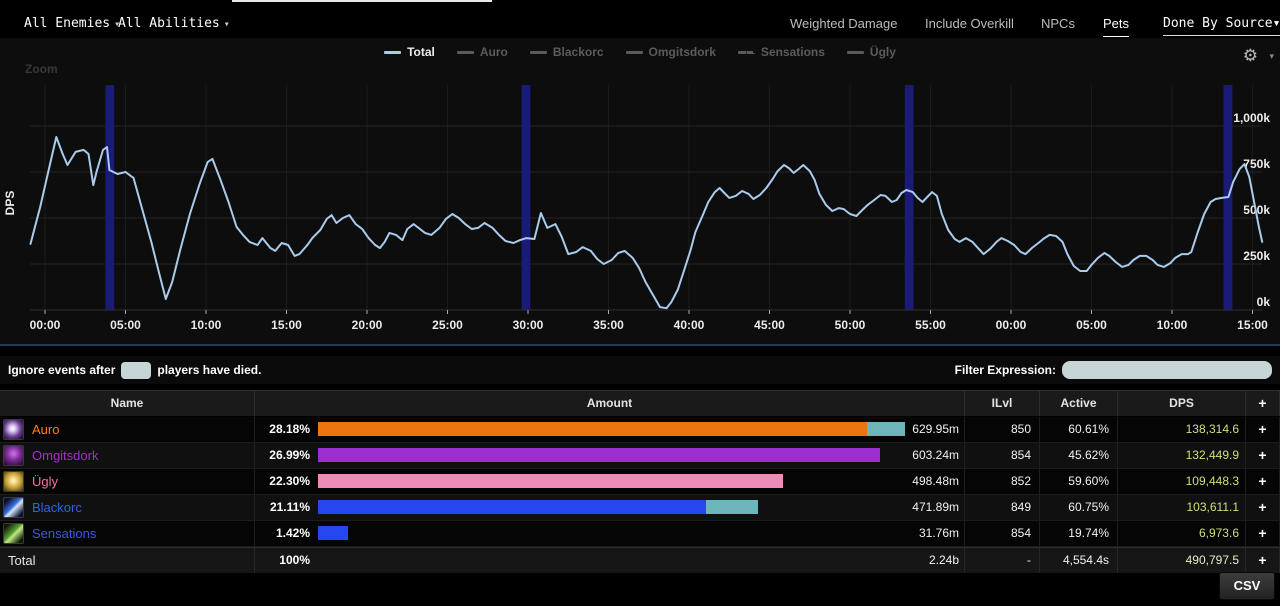 The width and height of the screenshot is (1280, 606). Describe the element at coordinates (127, 403) in the screenshot. I see `header-name: Name` at that location.